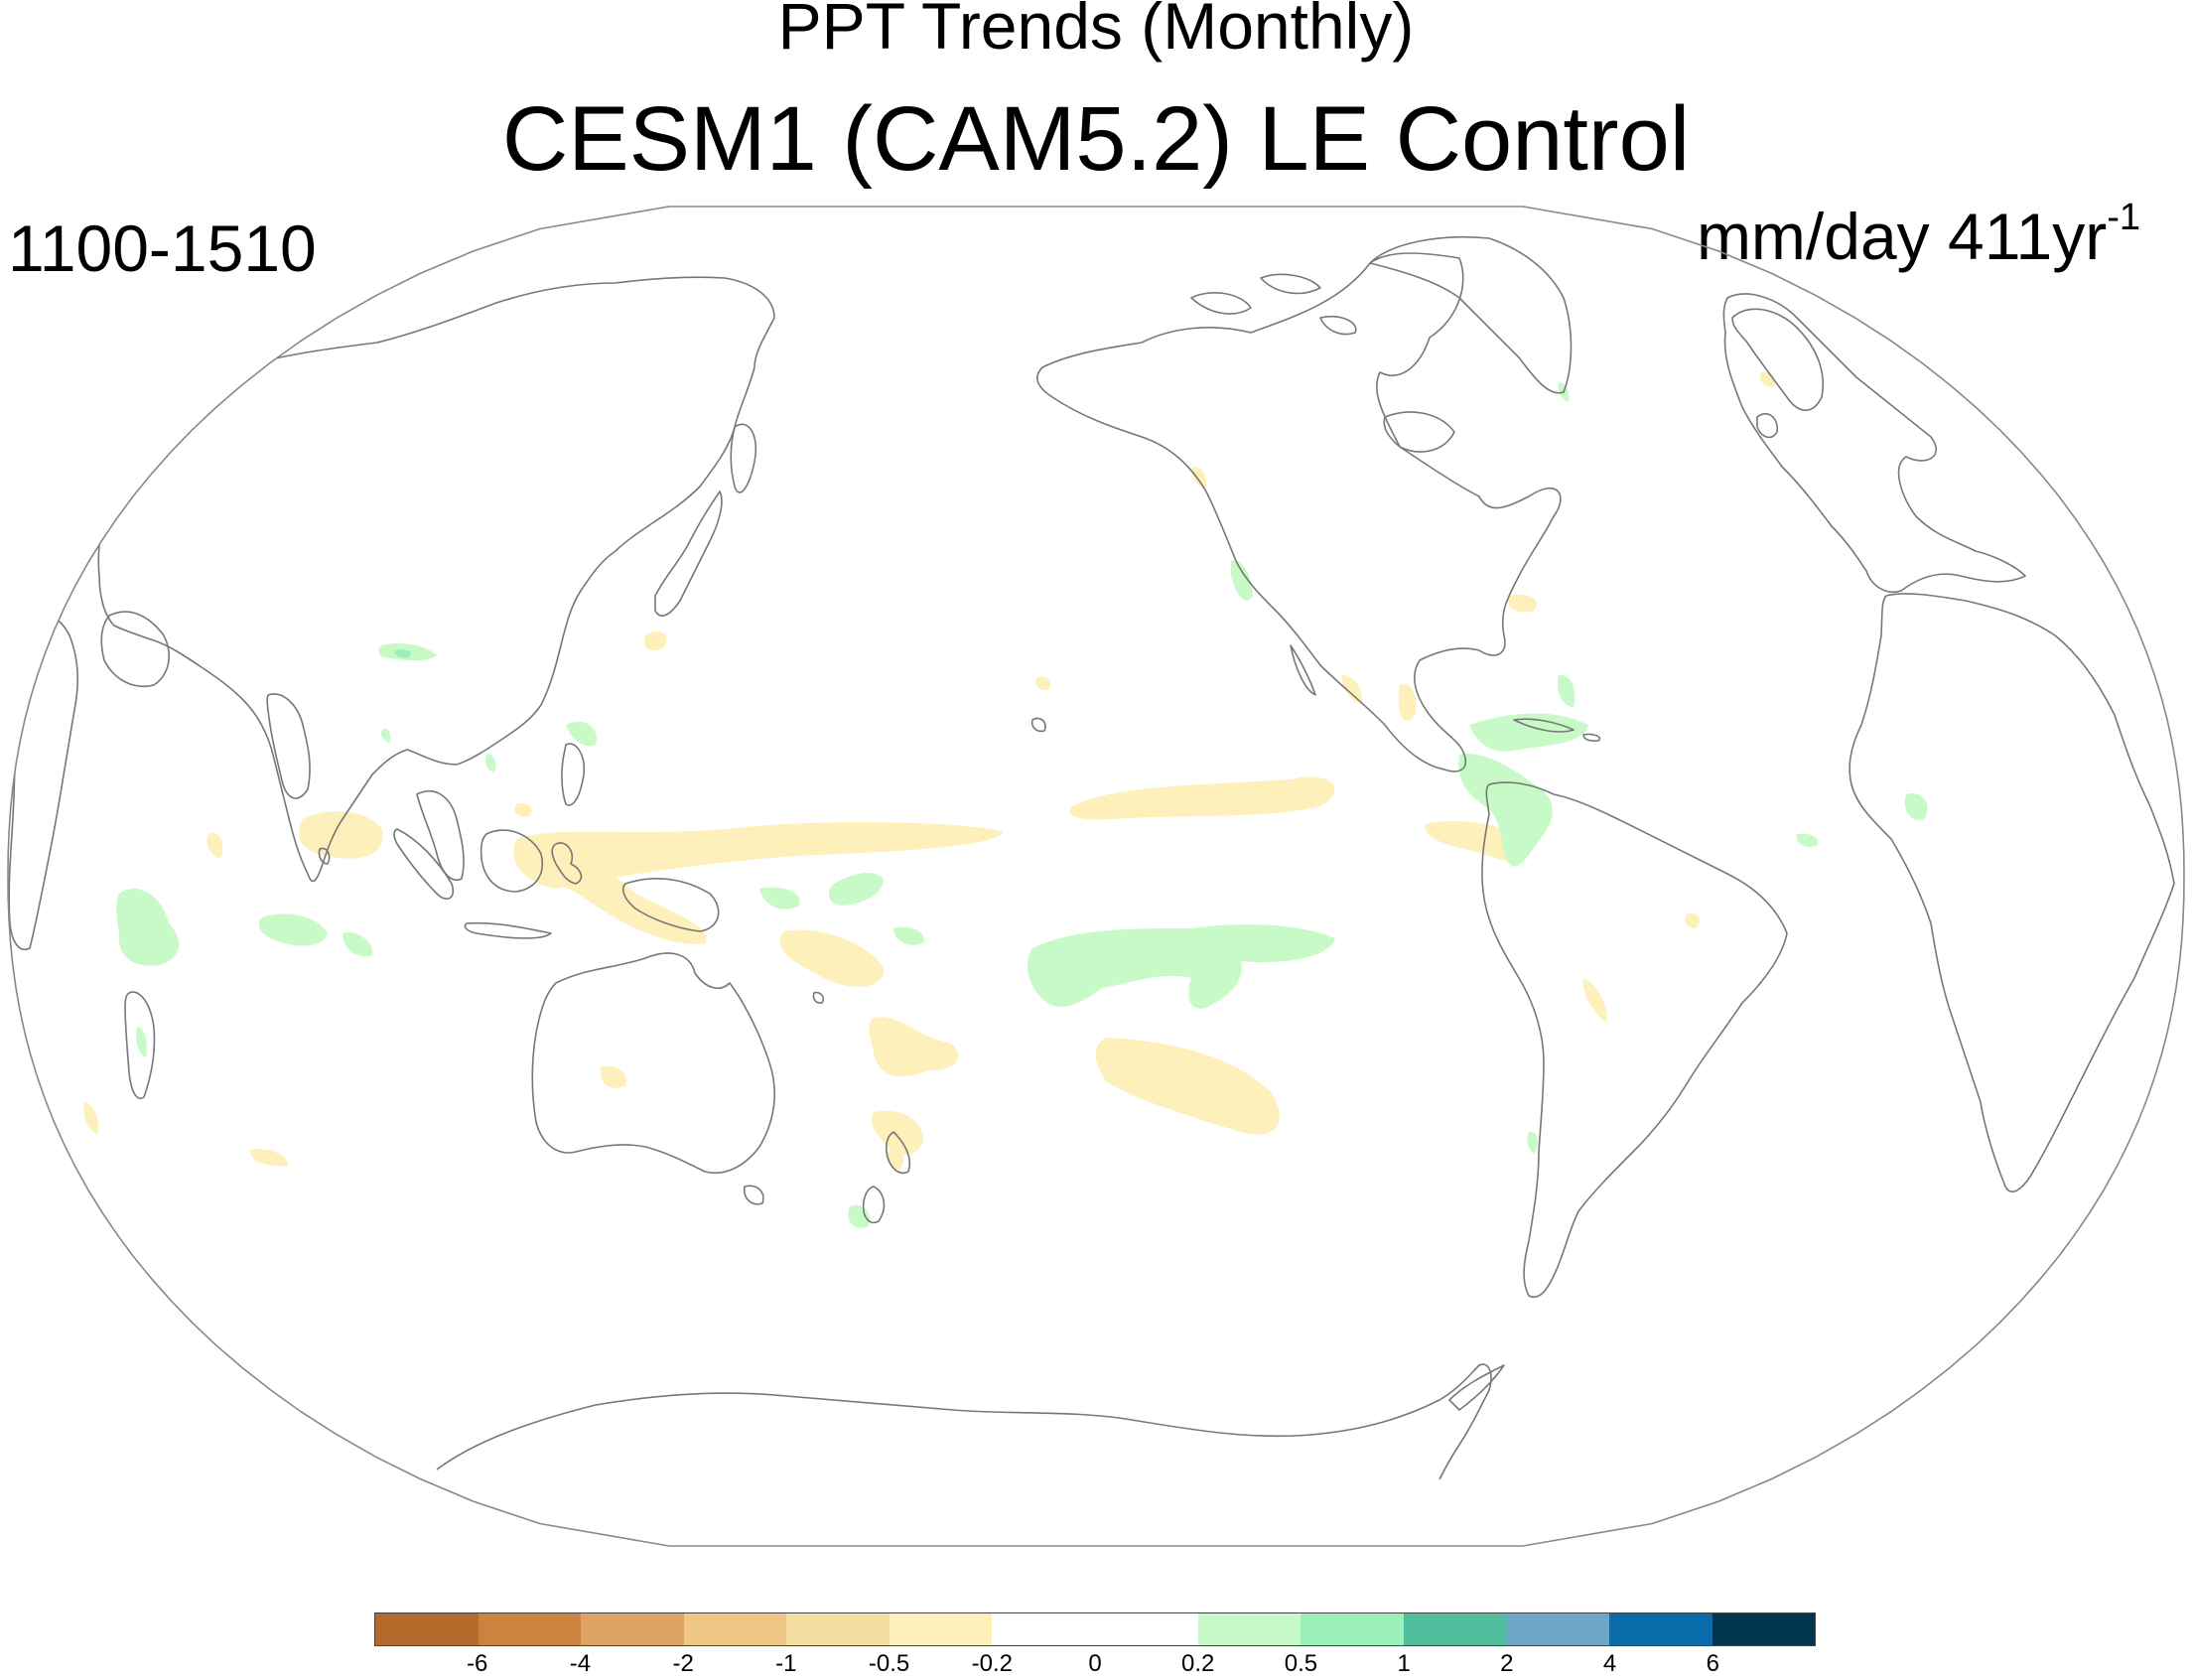 This screenshot has height=1680, width=2192. I want to click on coast-south-america, so click(1634, 1039).